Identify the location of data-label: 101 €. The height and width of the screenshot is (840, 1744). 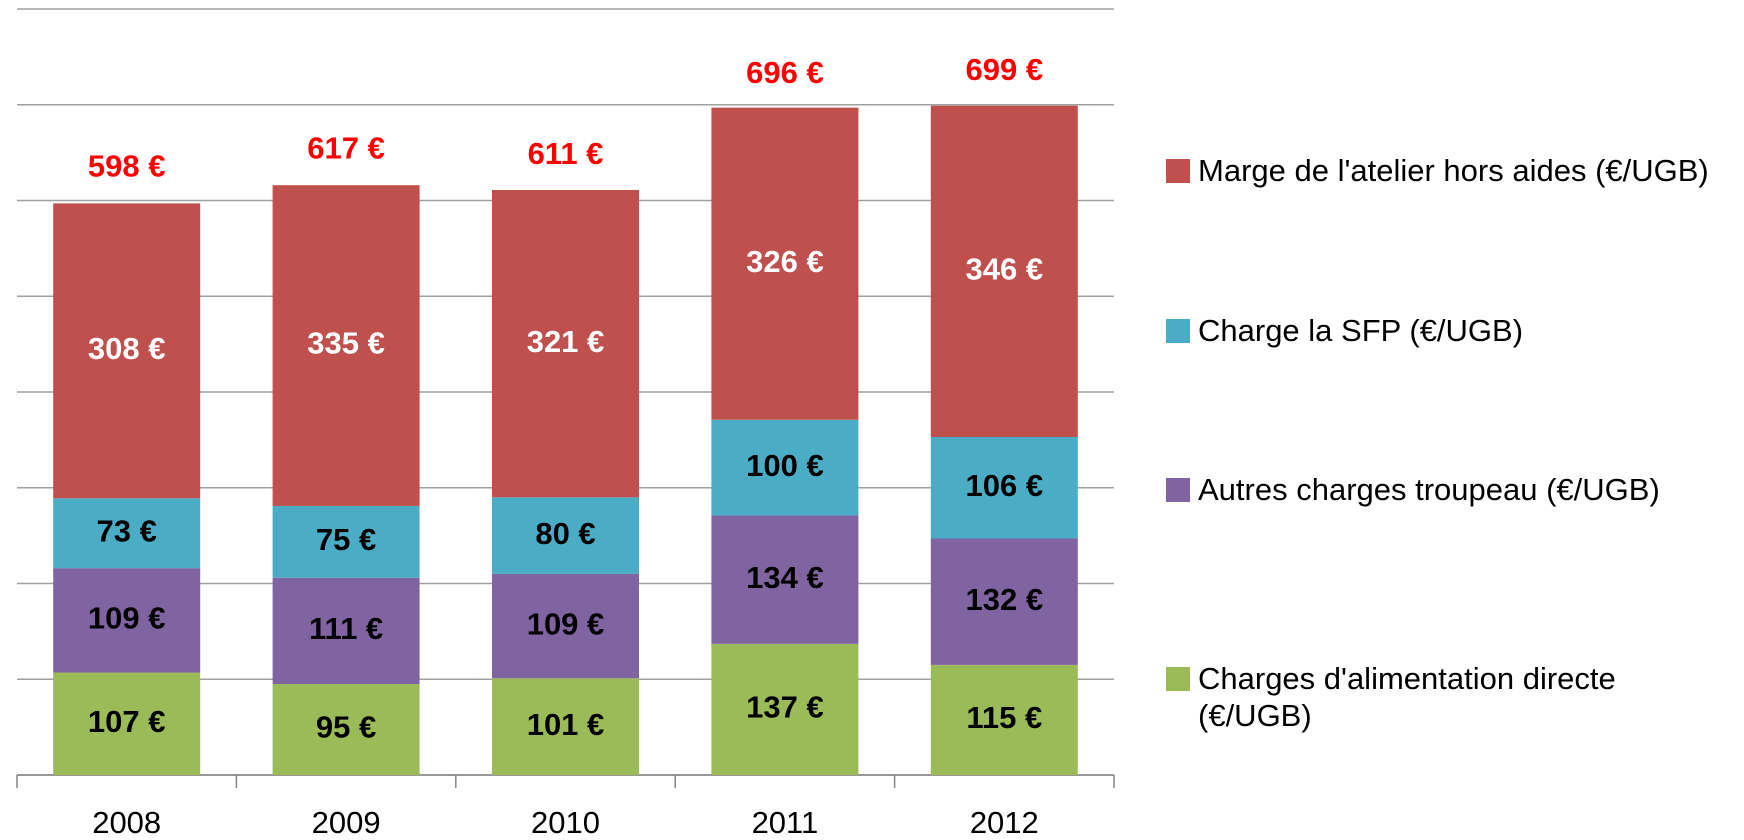
(566, 724).